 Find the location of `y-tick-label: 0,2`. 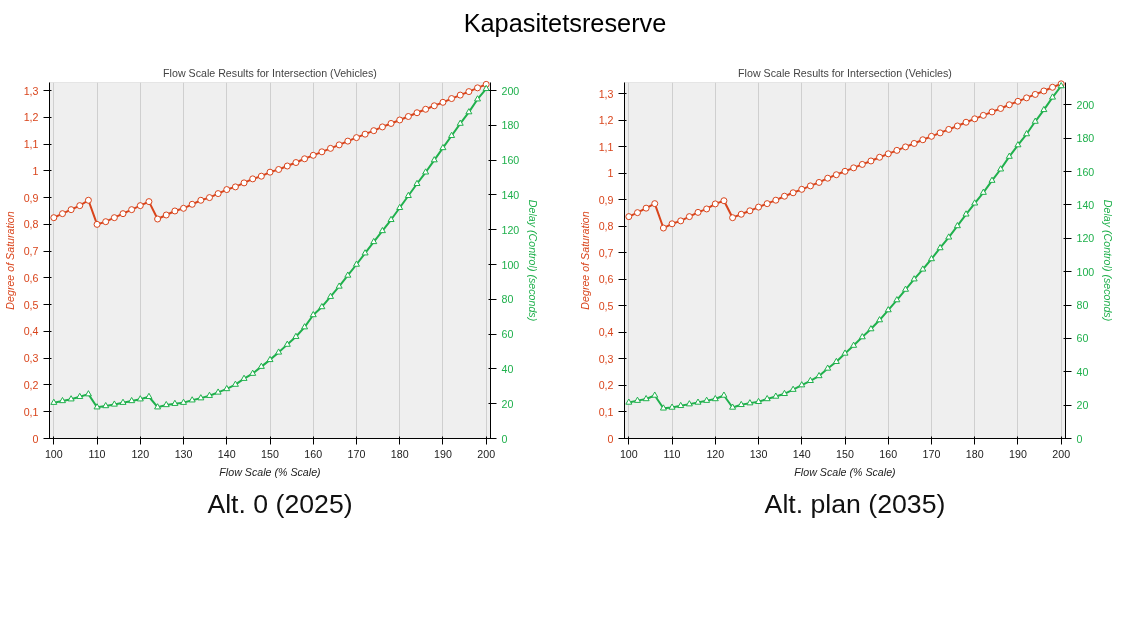

y-tick-label: 0,2 is located at coordinates (606, 385).